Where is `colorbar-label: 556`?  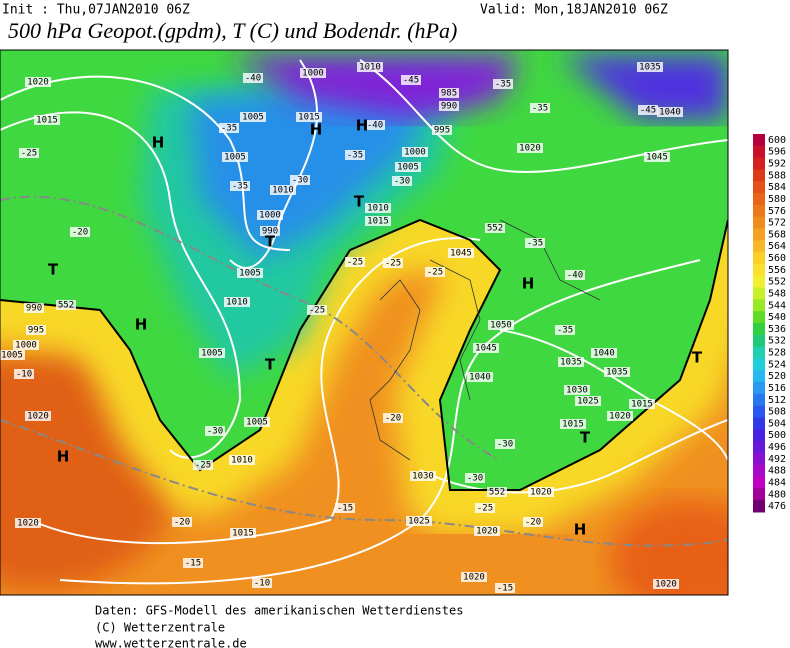
colorbar-label: 556 is located at coordinates (777, 270).